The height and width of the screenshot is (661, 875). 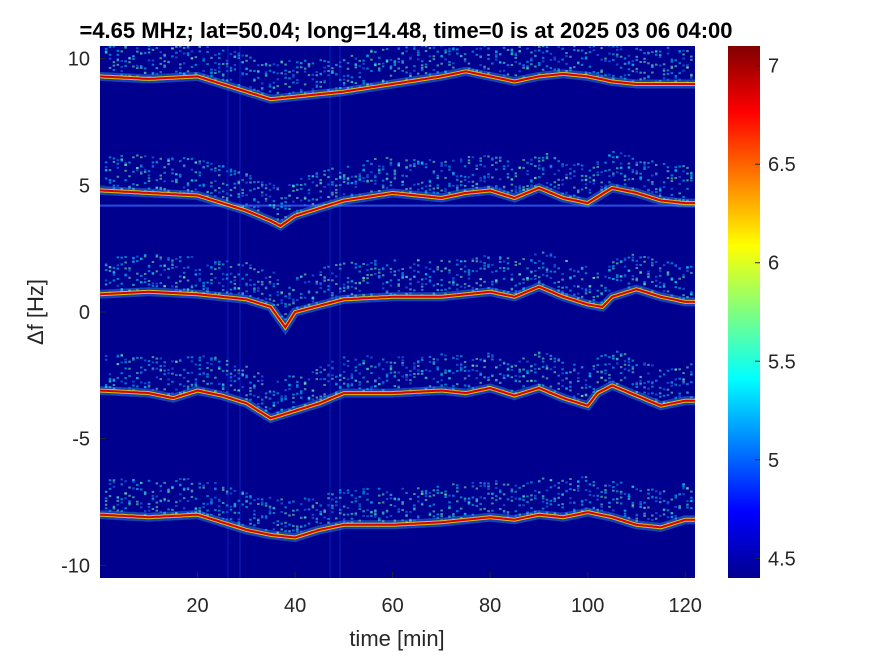 What do you see at coordinates (84, 186) in the screenshot?
I see `y-tick-label: 5` at bounding box center [84, 186].